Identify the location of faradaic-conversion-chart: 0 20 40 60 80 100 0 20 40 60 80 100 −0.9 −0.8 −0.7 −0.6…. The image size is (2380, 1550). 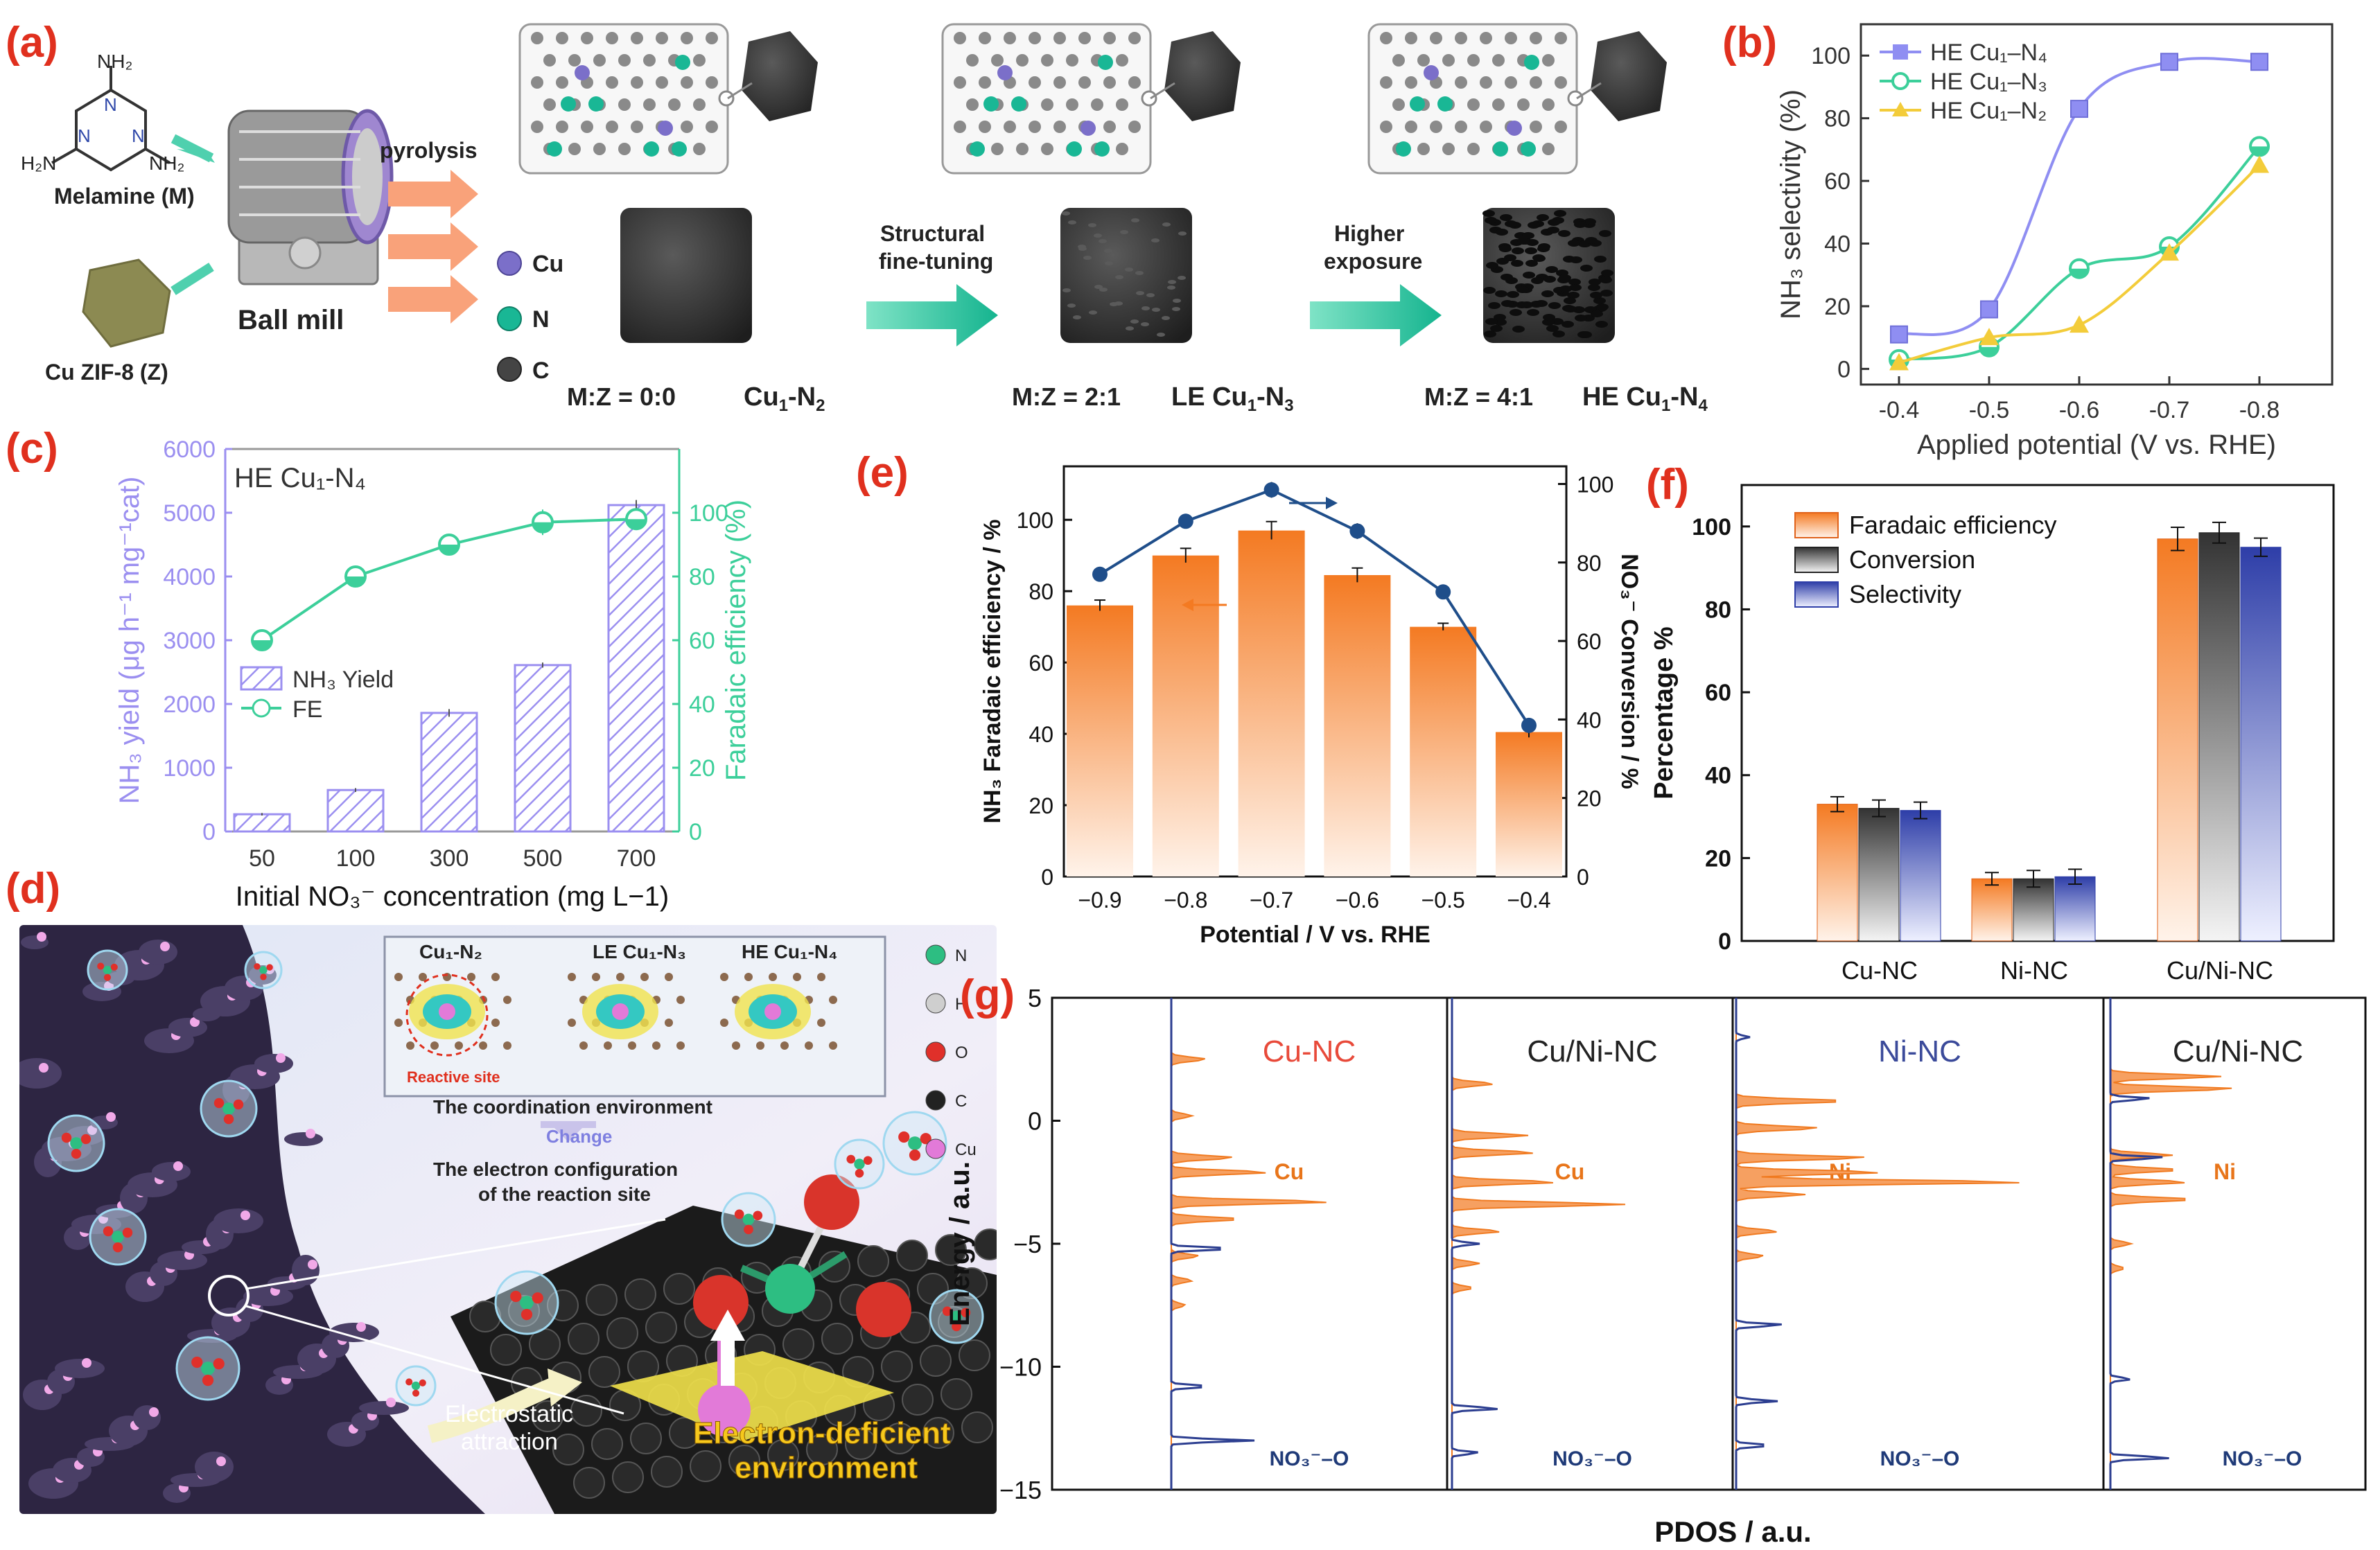
(1311, 706).